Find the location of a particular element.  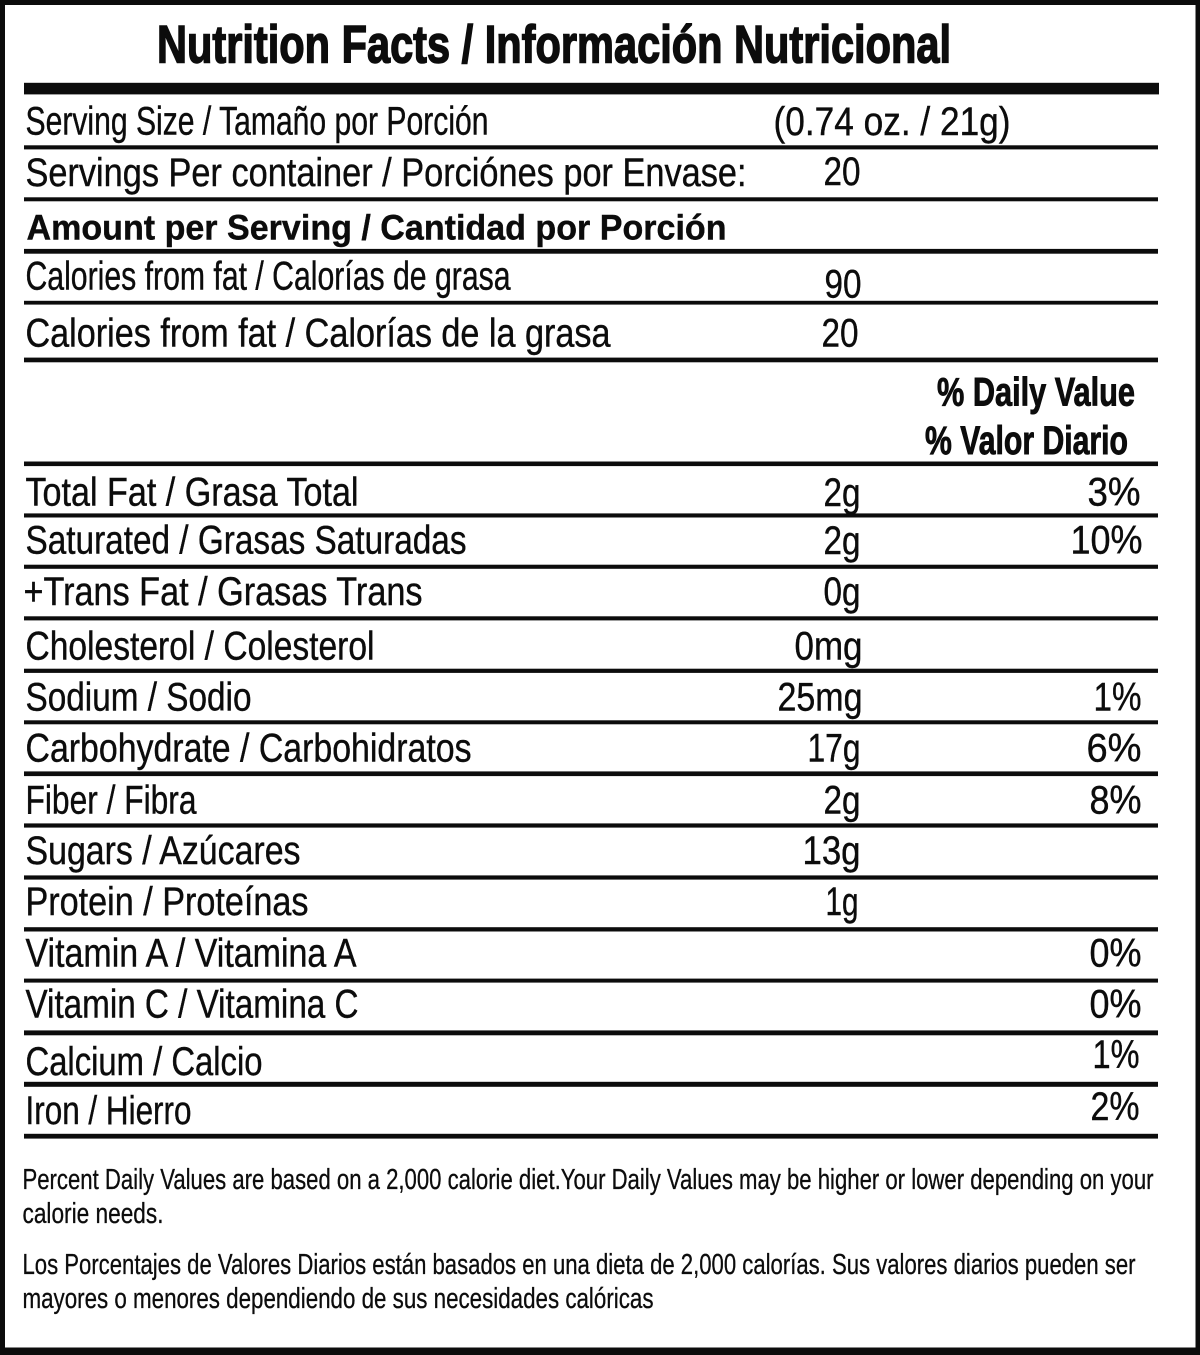

svg-text: % Daily Value is located at coordinates (1036, 393).